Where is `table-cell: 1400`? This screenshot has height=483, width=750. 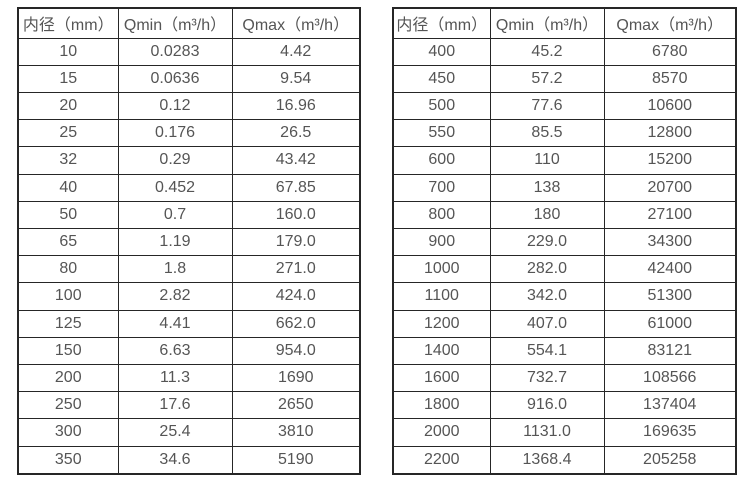
table-cell: 1400 is located at coordinates (441, 350).